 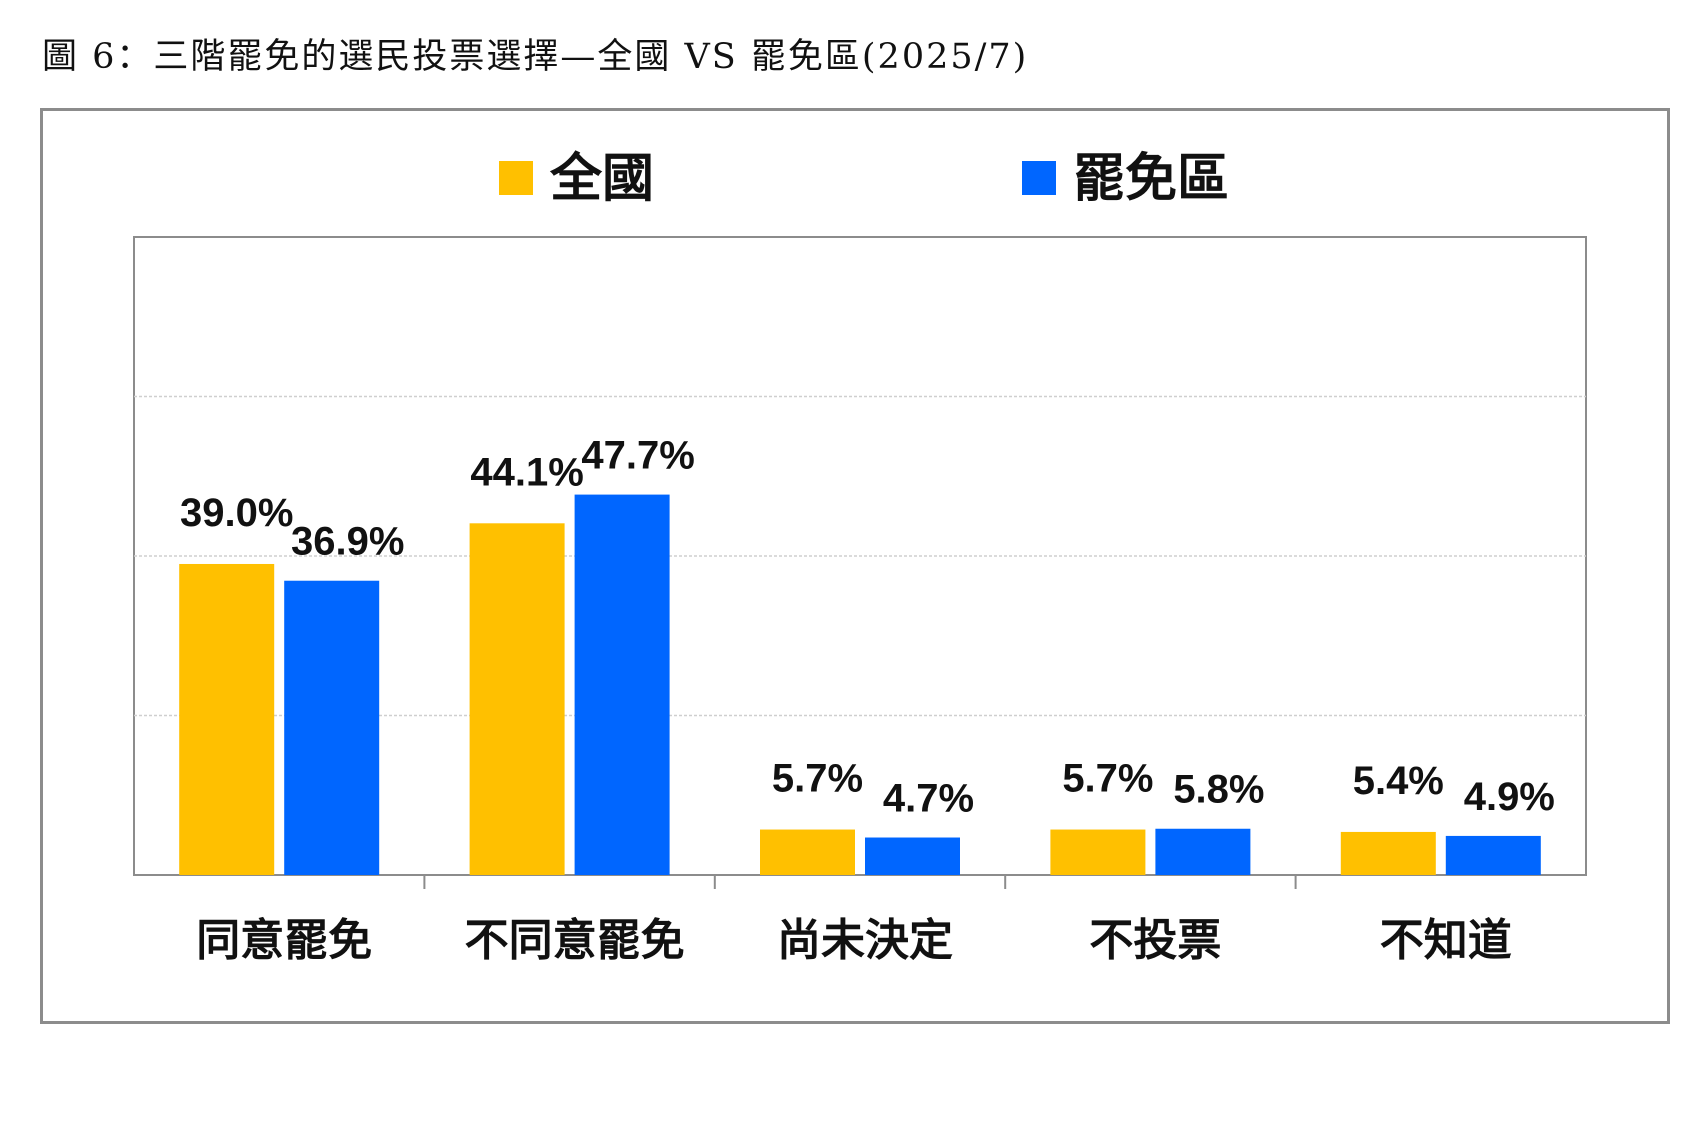 I want to click on data-label-recall-district-2: 4.7%, so click(x=928, y=799).